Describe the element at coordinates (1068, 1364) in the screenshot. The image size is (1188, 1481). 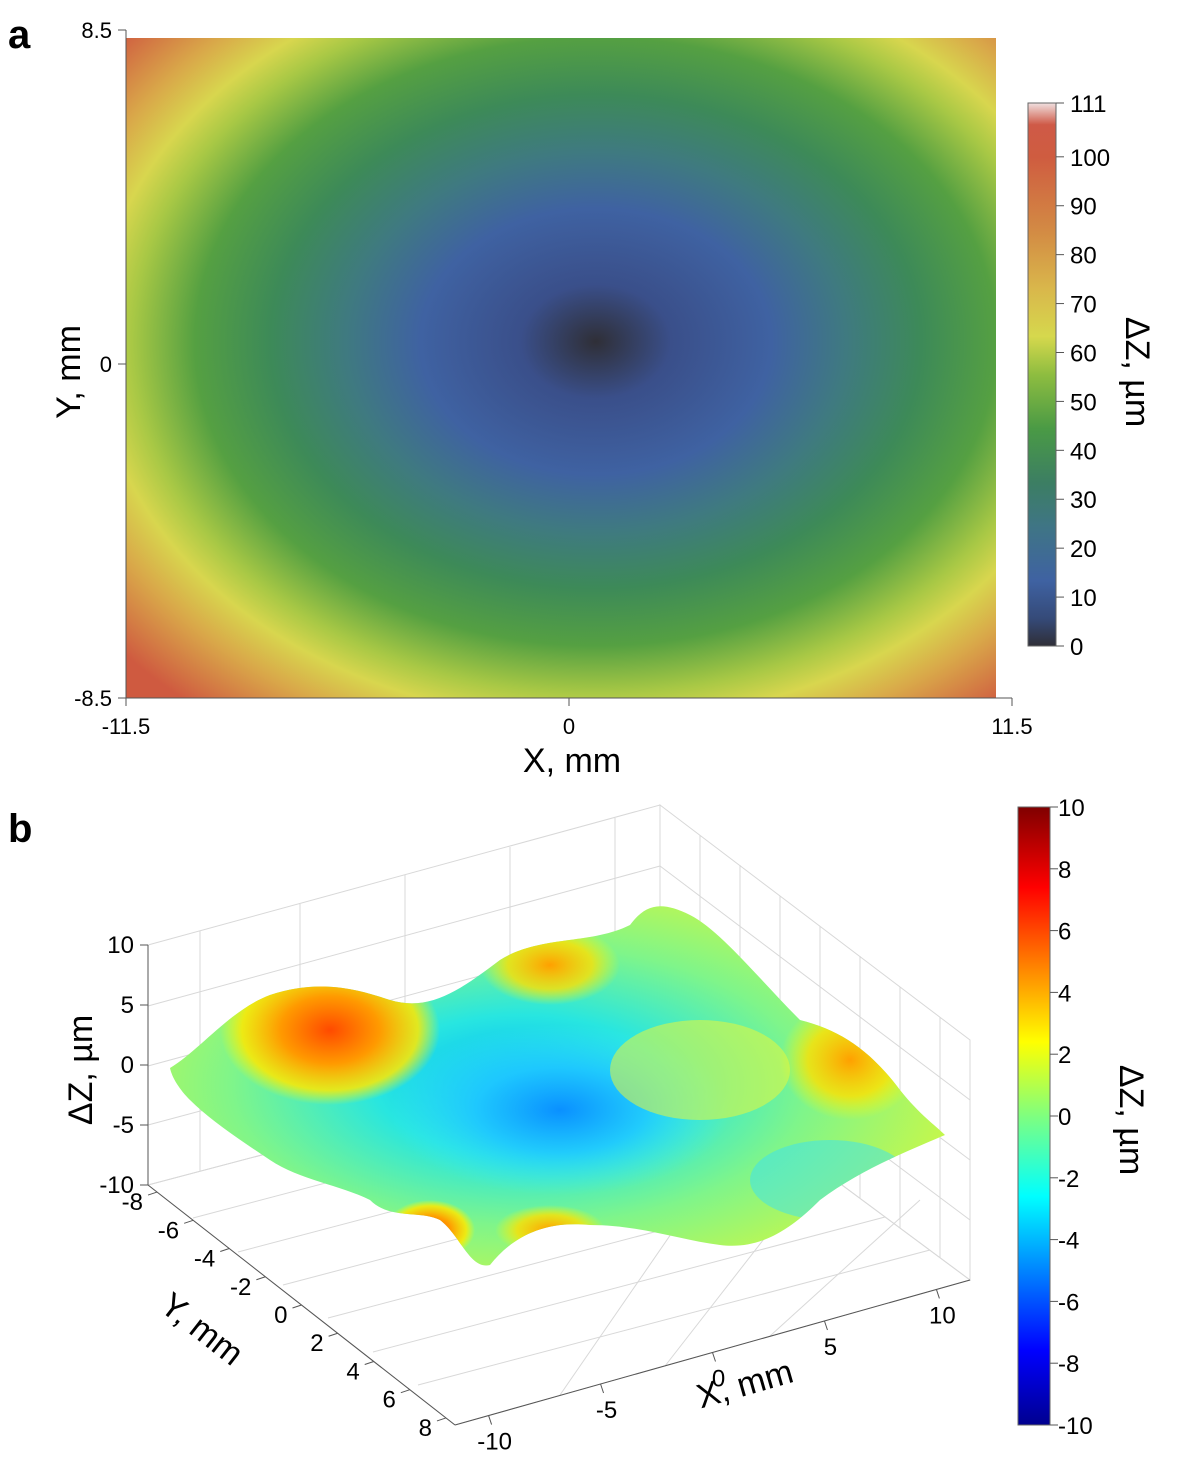
I see `colorbar-b-tick-label: -8` at that location.